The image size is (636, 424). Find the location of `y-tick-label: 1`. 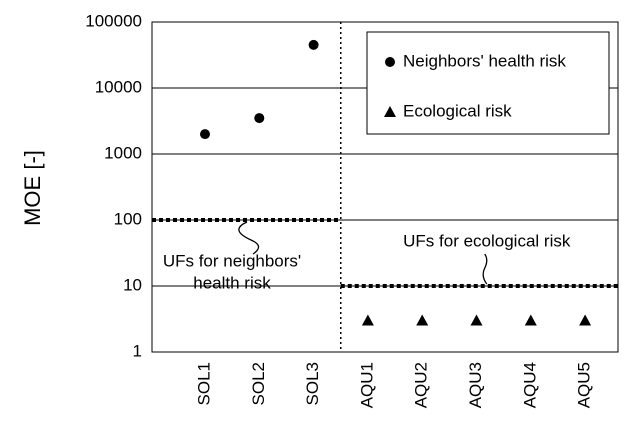

y-tick-label: 1 is located at coordinates (137, 350).